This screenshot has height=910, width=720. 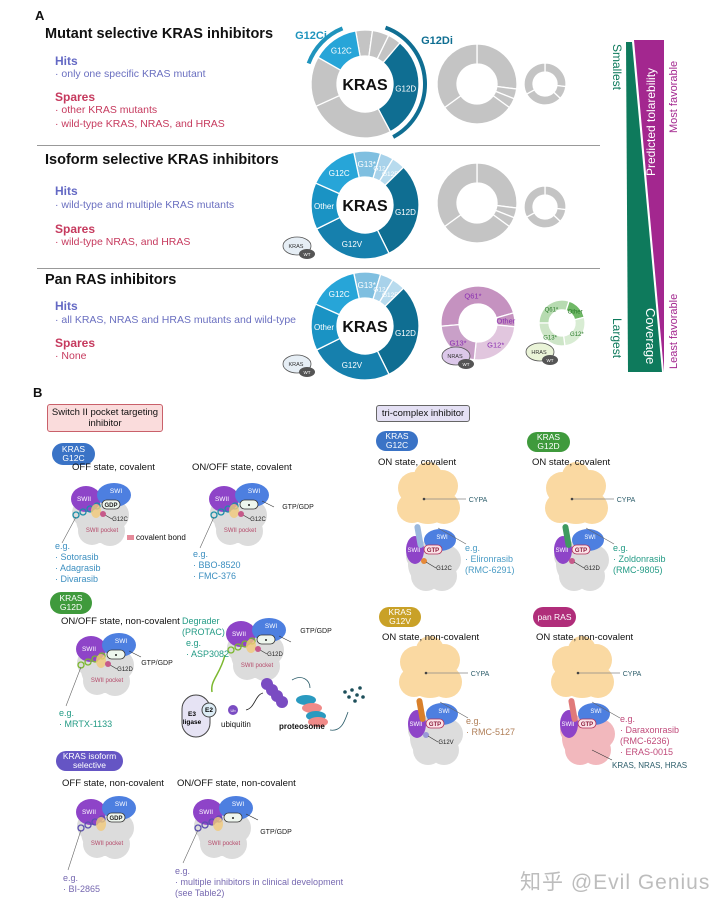 What do you see at coordinates (192, 714) in the screenshot?
I see `e3-label: E3` at bounding box center [192, 714].